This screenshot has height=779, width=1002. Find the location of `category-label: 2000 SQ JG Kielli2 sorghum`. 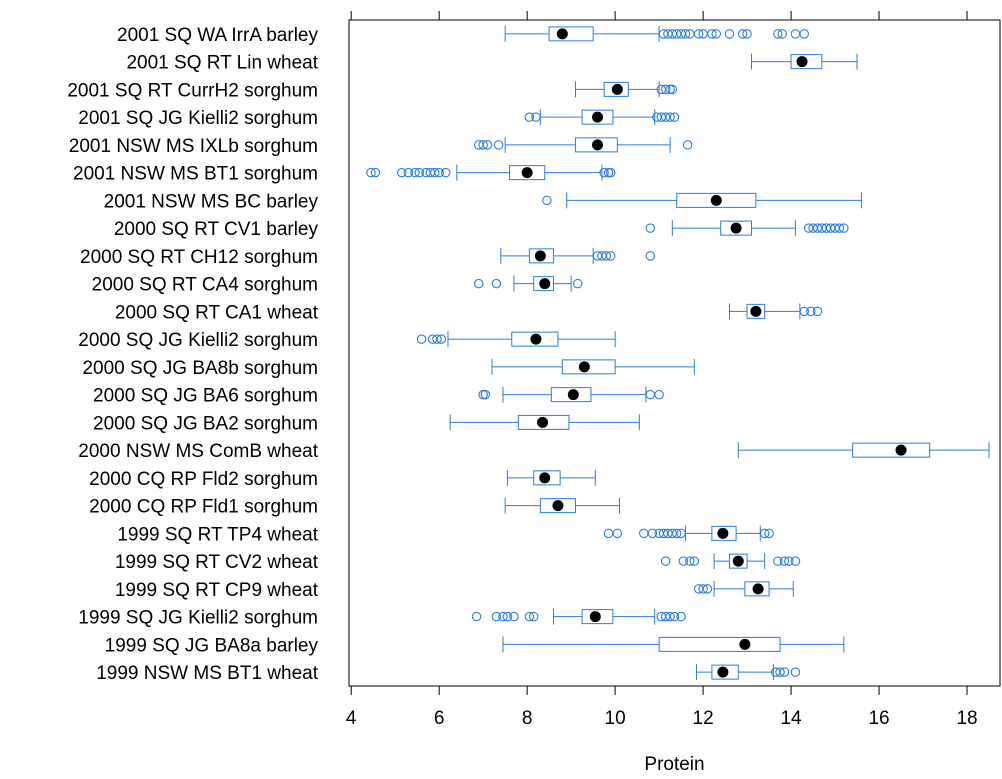

category-label: 2000 SQ JG Kielli2 sorghum is located at coordinates (198, 340).